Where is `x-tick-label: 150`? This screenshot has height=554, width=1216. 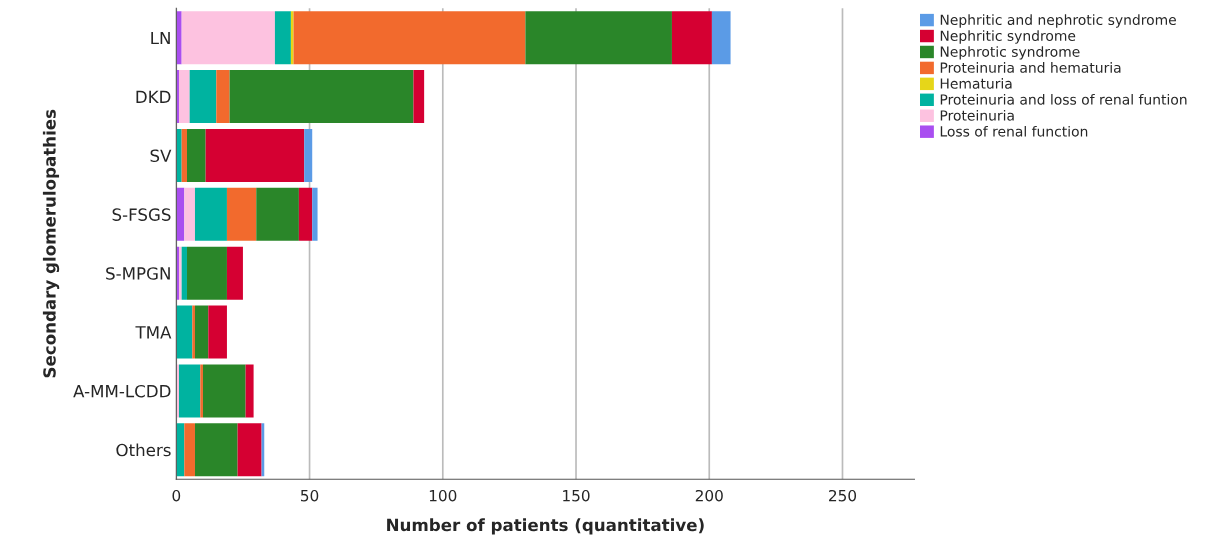 x-tick-label: 150 is located at coordinates (576, 495).